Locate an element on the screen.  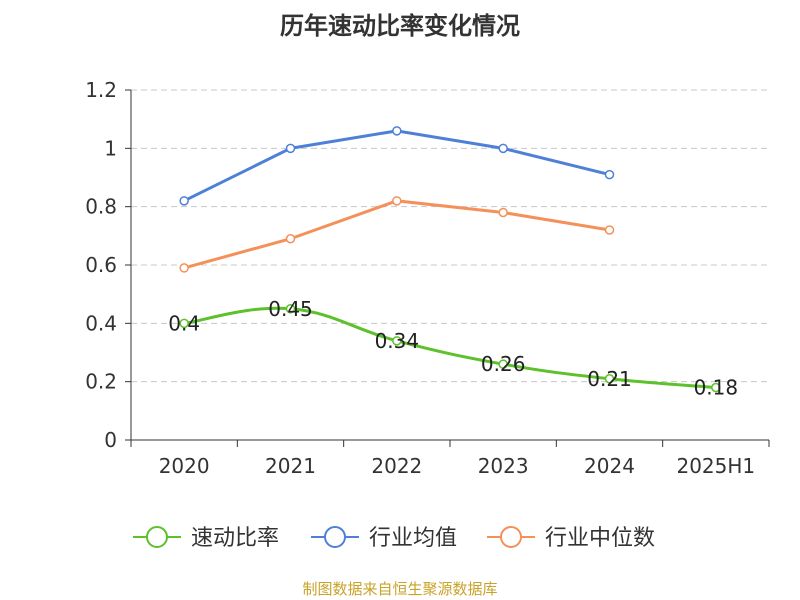
x-tick-label: 2023 is located at coordinates (503, 466).